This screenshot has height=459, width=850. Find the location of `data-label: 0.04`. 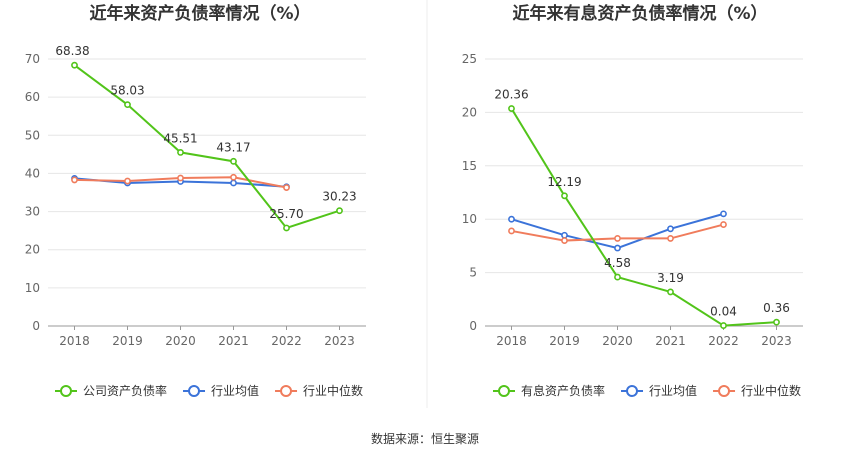

data-label: 0.04 is located at coordinates (723, 312).